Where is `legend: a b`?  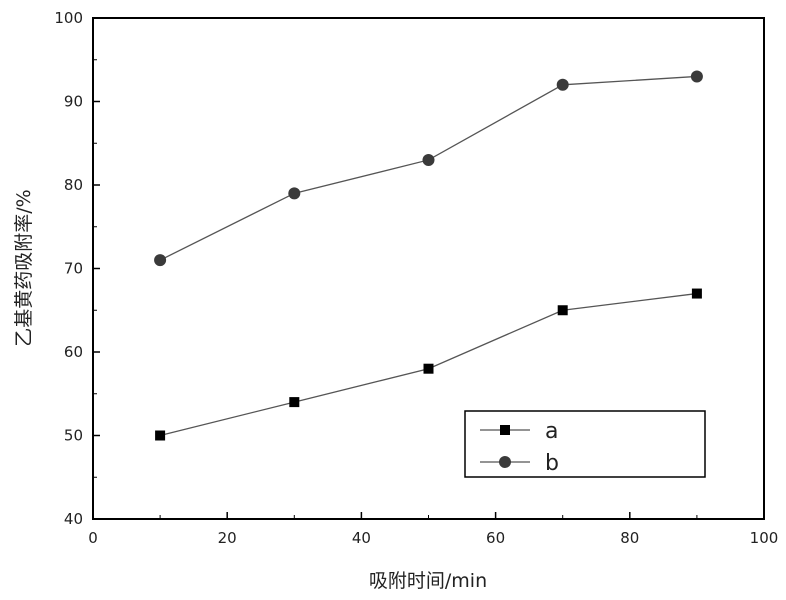 legend: a b is located at coordinates (585, 444).